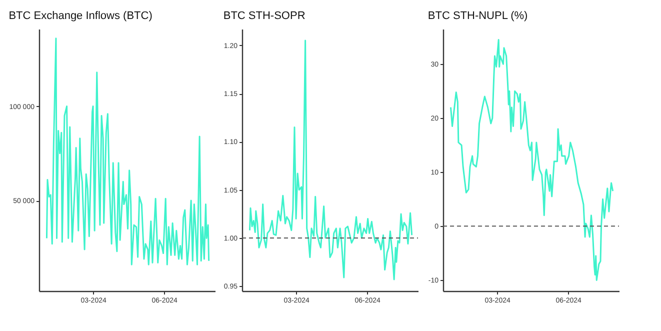  I want to click on chart-title: BTC STH-SOPR, so click(264, 16).